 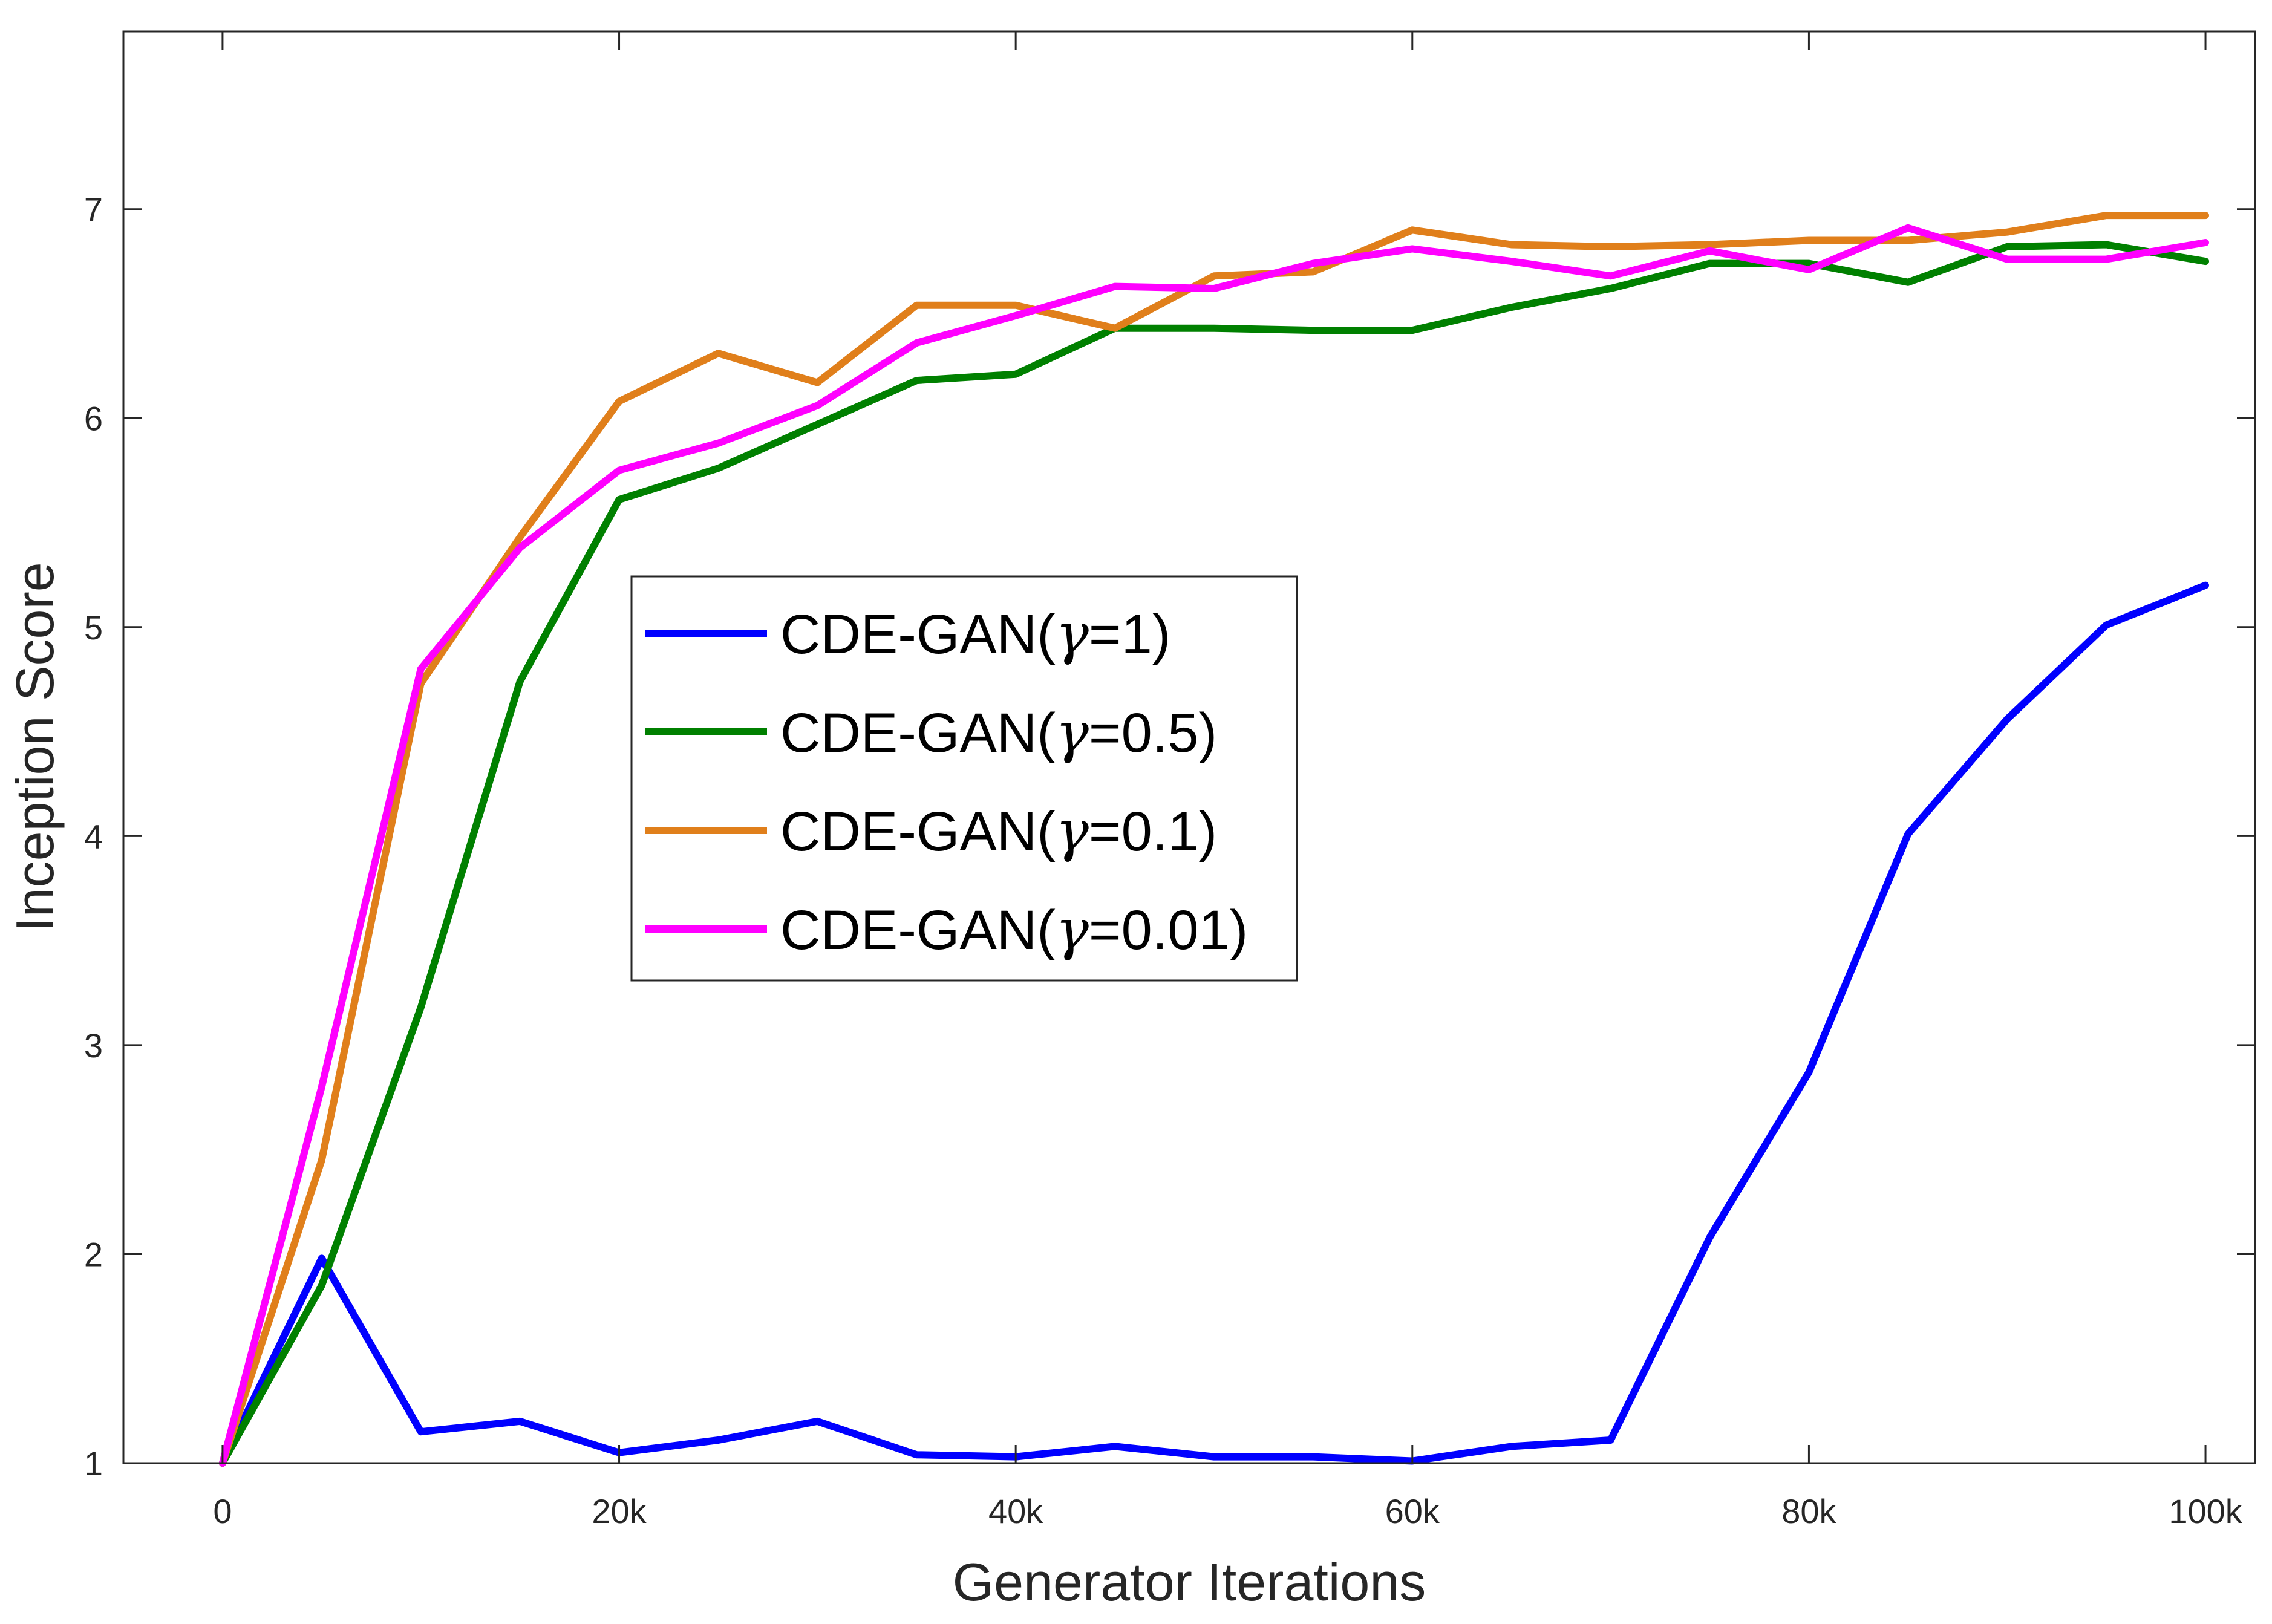 What do you see at coordinates (93, 628) in the screenshot?
I see `y-tick-label: 5` at bounding box center [93, 628].